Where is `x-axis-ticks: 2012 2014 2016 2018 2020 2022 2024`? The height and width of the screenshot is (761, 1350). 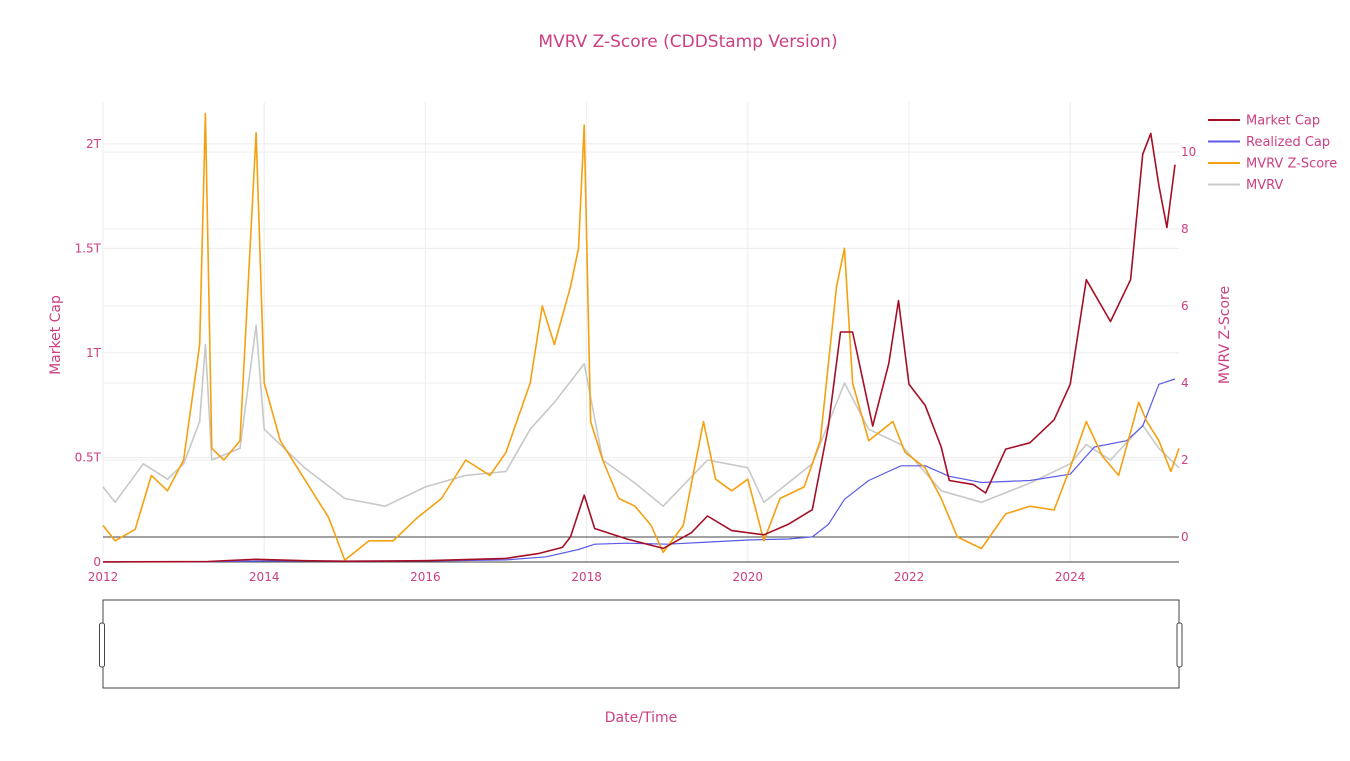 x-axis-ticks: 2012 2014 2016 2018 2020 2022 2024 is located at coordinates (587, 577).